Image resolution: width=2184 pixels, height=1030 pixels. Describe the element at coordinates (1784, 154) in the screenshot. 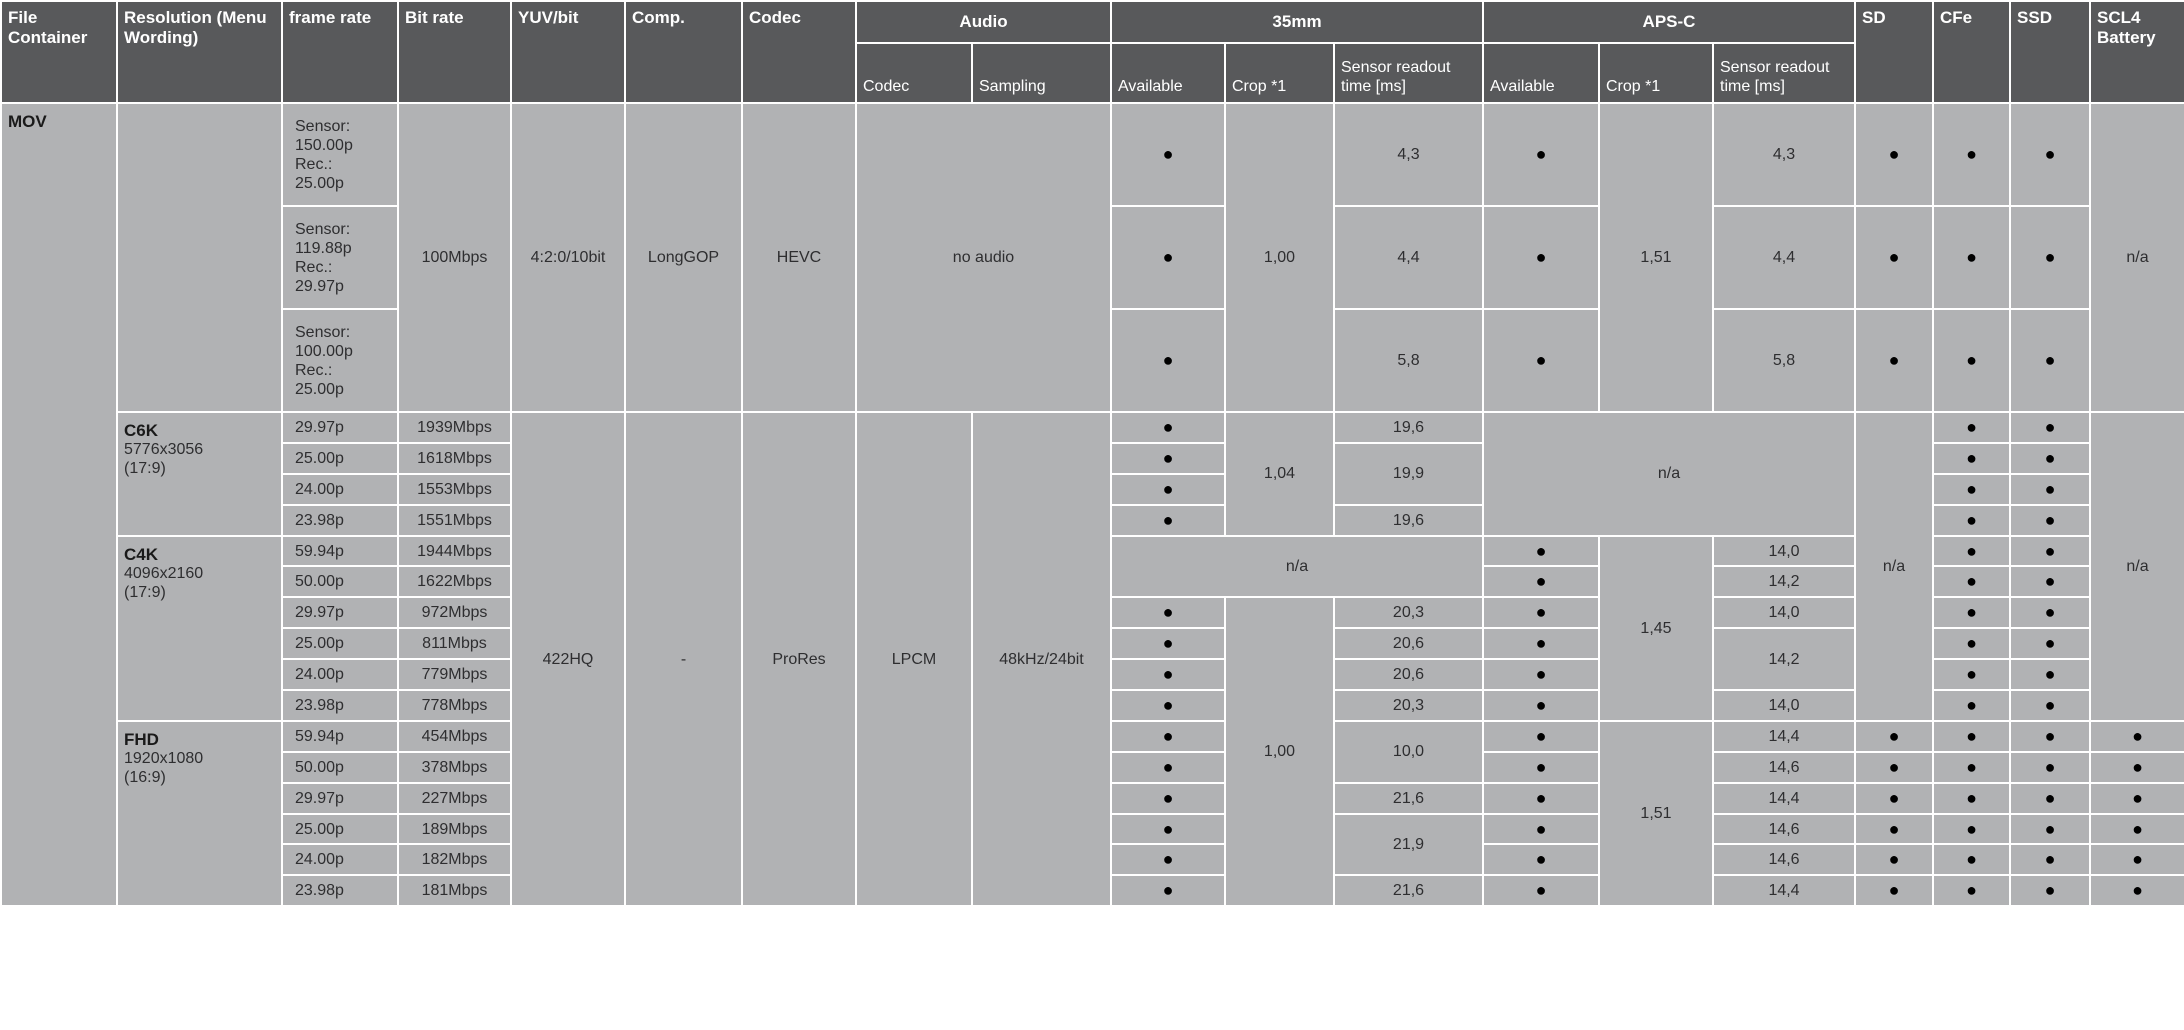

I see `apsc-readout-cell: 4,3` at that location.